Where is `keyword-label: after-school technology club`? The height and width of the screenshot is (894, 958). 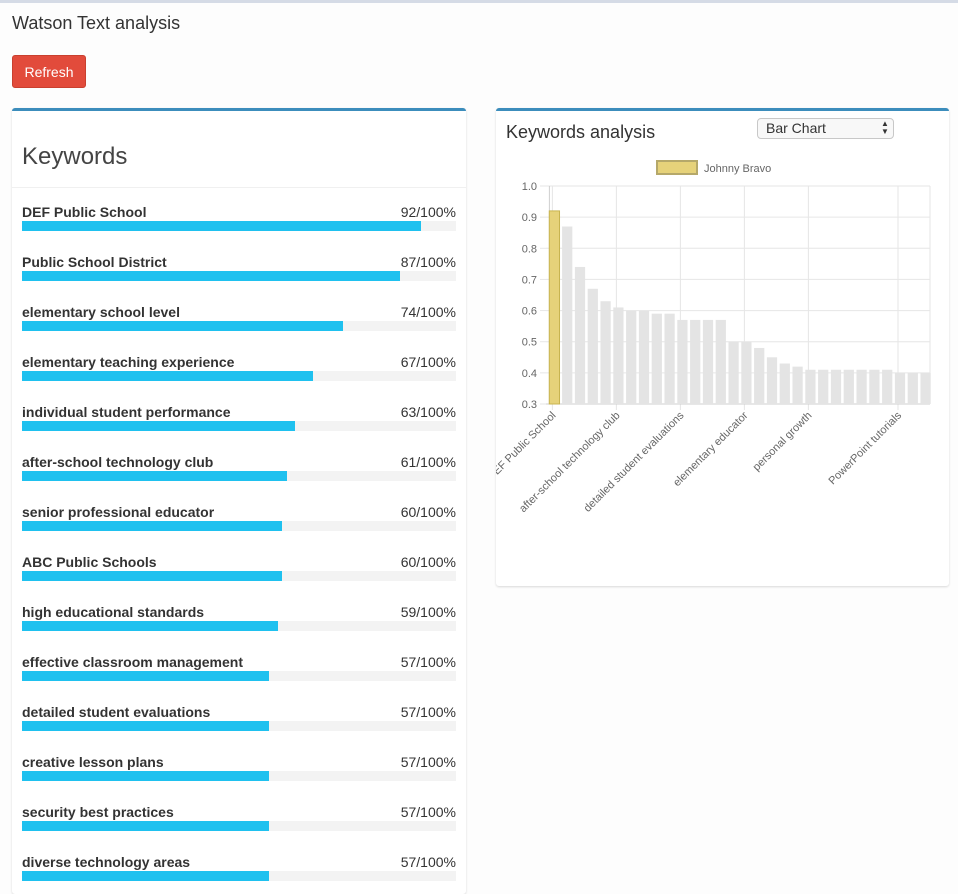
keyword-label: after-school technology club is located at coordinates (118, 462).